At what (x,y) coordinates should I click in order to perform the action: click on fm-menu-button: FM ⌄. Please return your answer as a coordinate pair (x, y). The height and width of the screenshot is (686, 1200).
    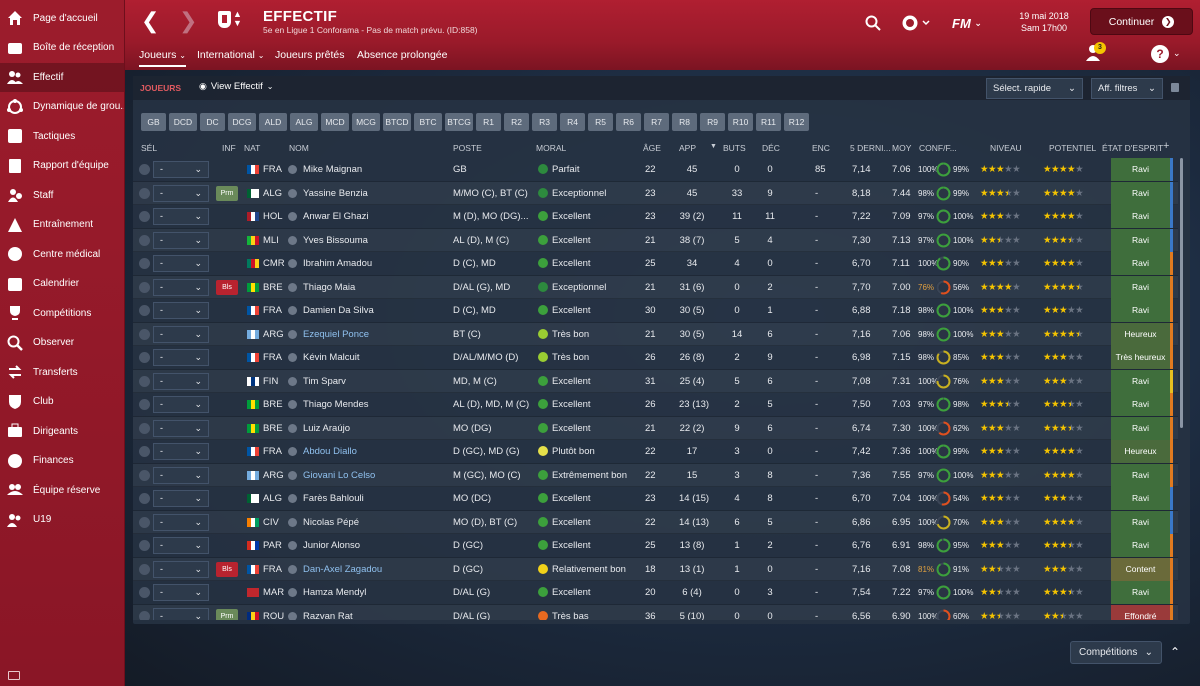
    Looking at the image, I should click on (967, 23).